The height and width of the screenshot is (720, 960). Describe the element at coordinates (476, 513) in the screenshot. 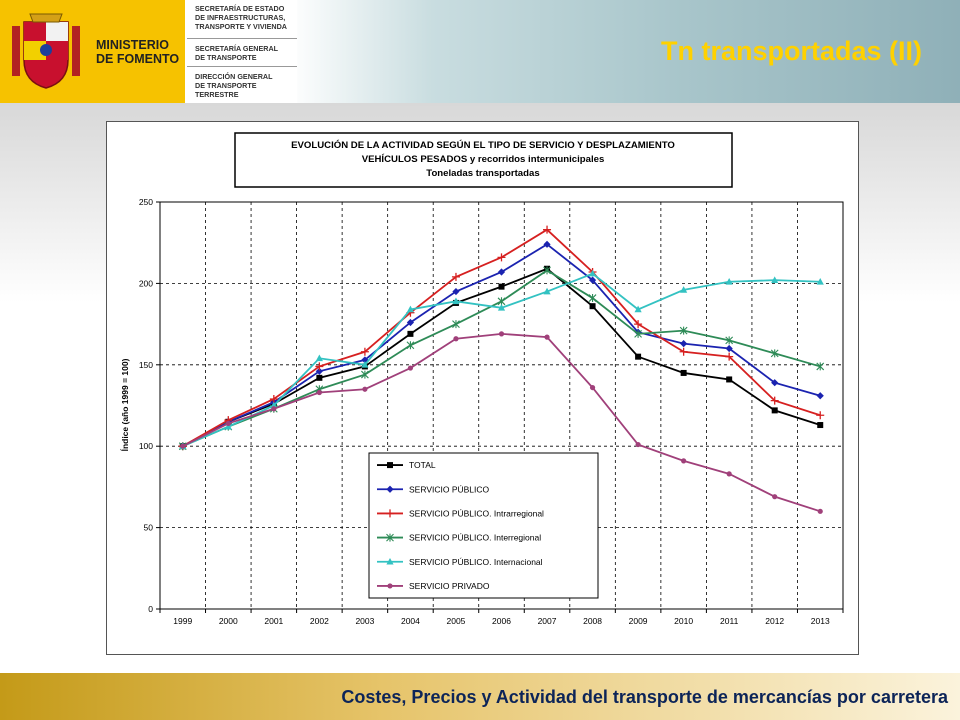

I see `legend-label: SERVICIO PÚBLICO. Intrarregional` at that location.